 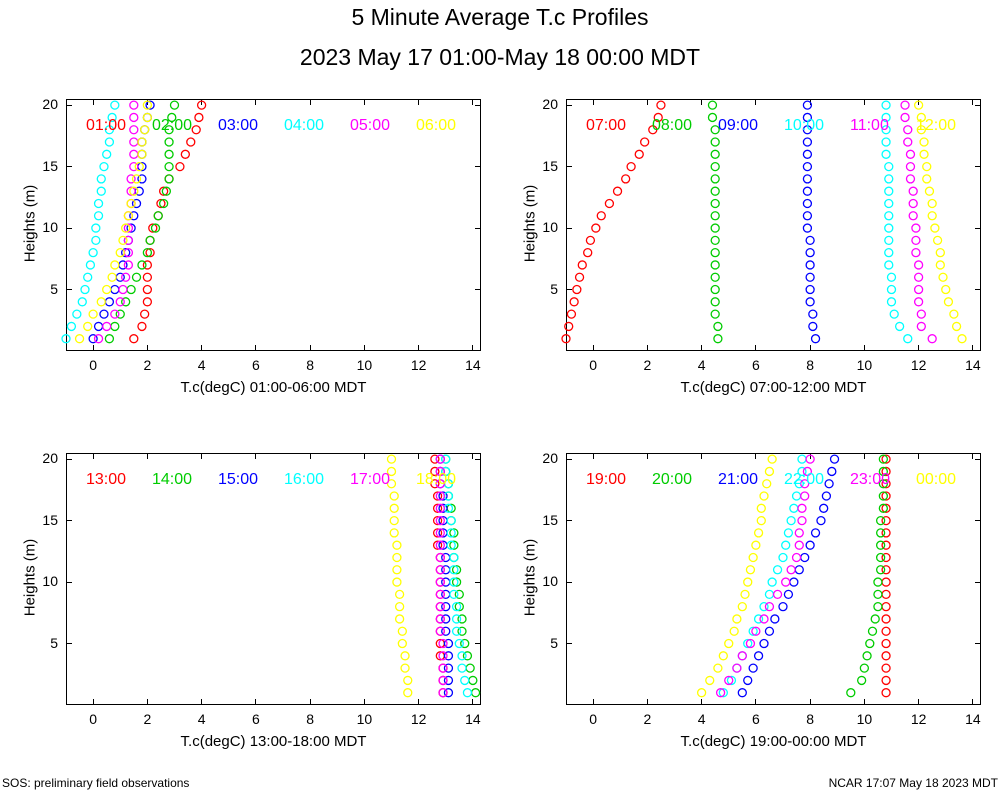 What do you see at coordinates (310, 365) in the screenshot?
I see `x-tick-label: 8` at bounding box center [310, 365].